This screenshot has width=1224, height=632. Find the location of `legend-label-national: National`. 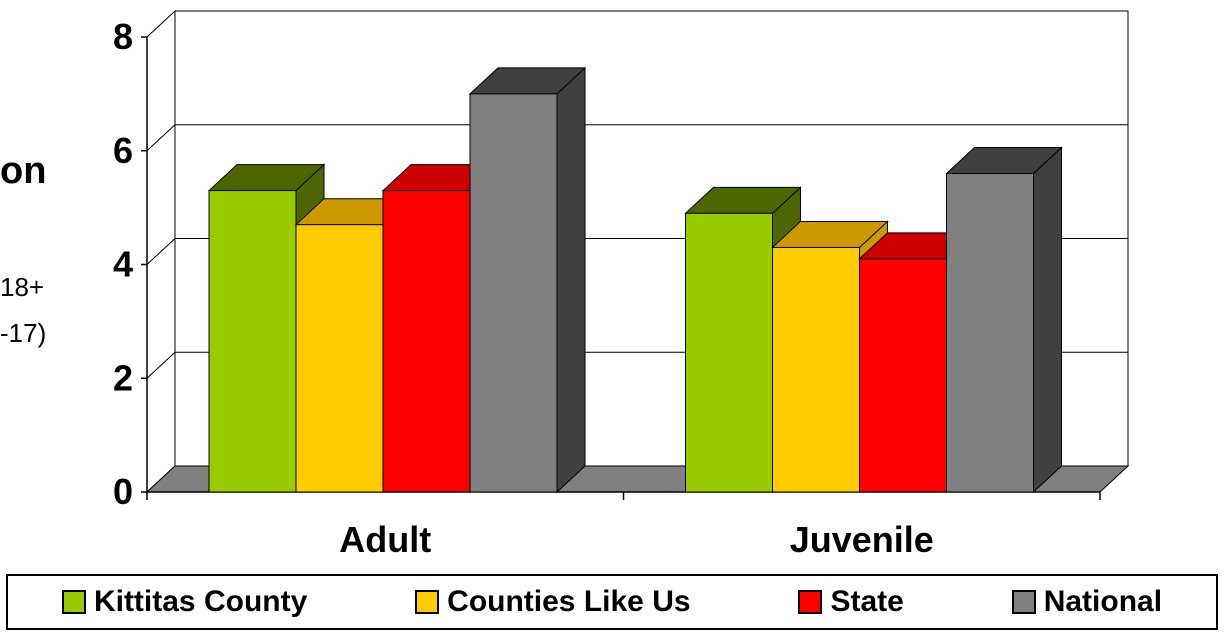

legend-label-national: National is located at coordinates (1103, 601).